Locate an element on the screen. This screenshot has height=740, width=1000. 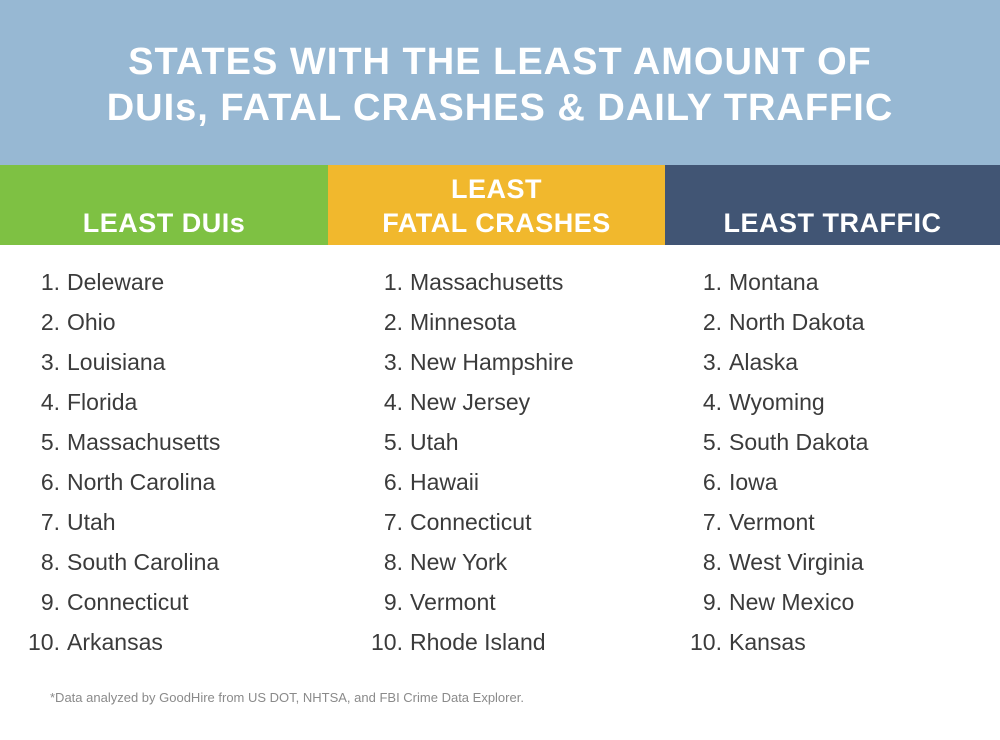
list-item: 3. Alaska is located at coordinates (775, 362).